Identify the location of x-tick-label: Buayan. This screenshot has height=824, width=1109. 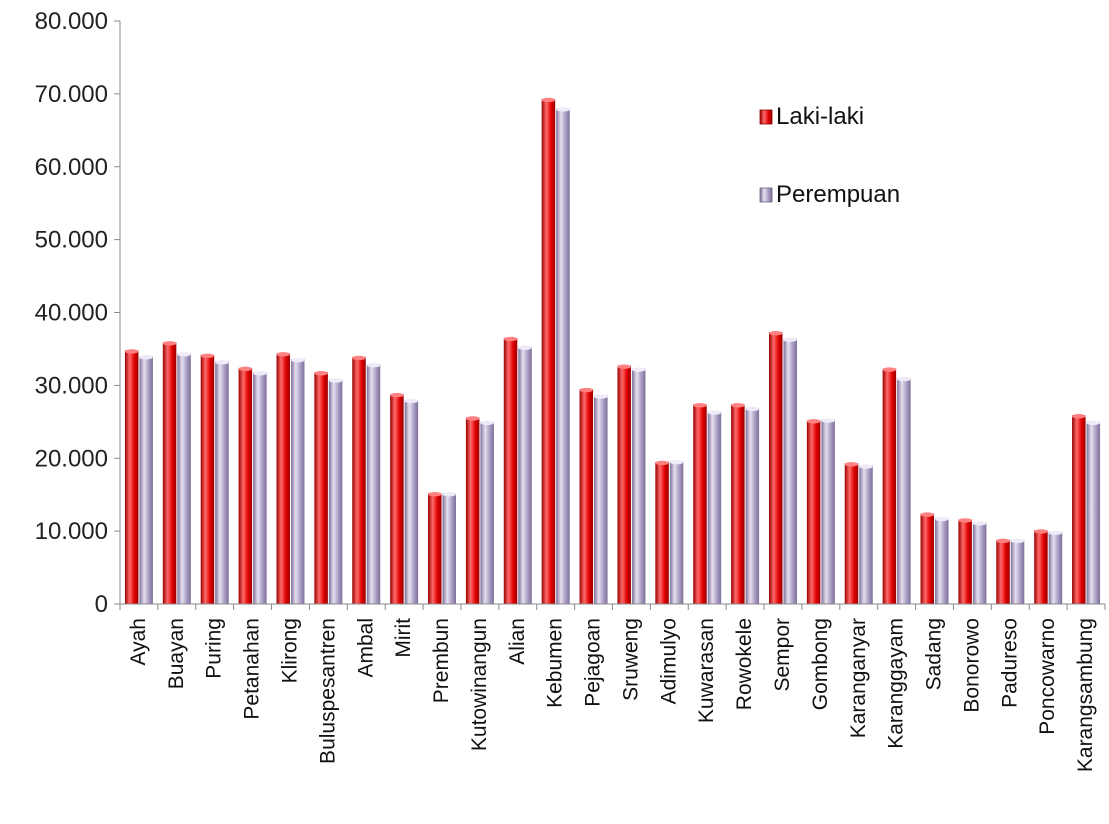
(176, 653).